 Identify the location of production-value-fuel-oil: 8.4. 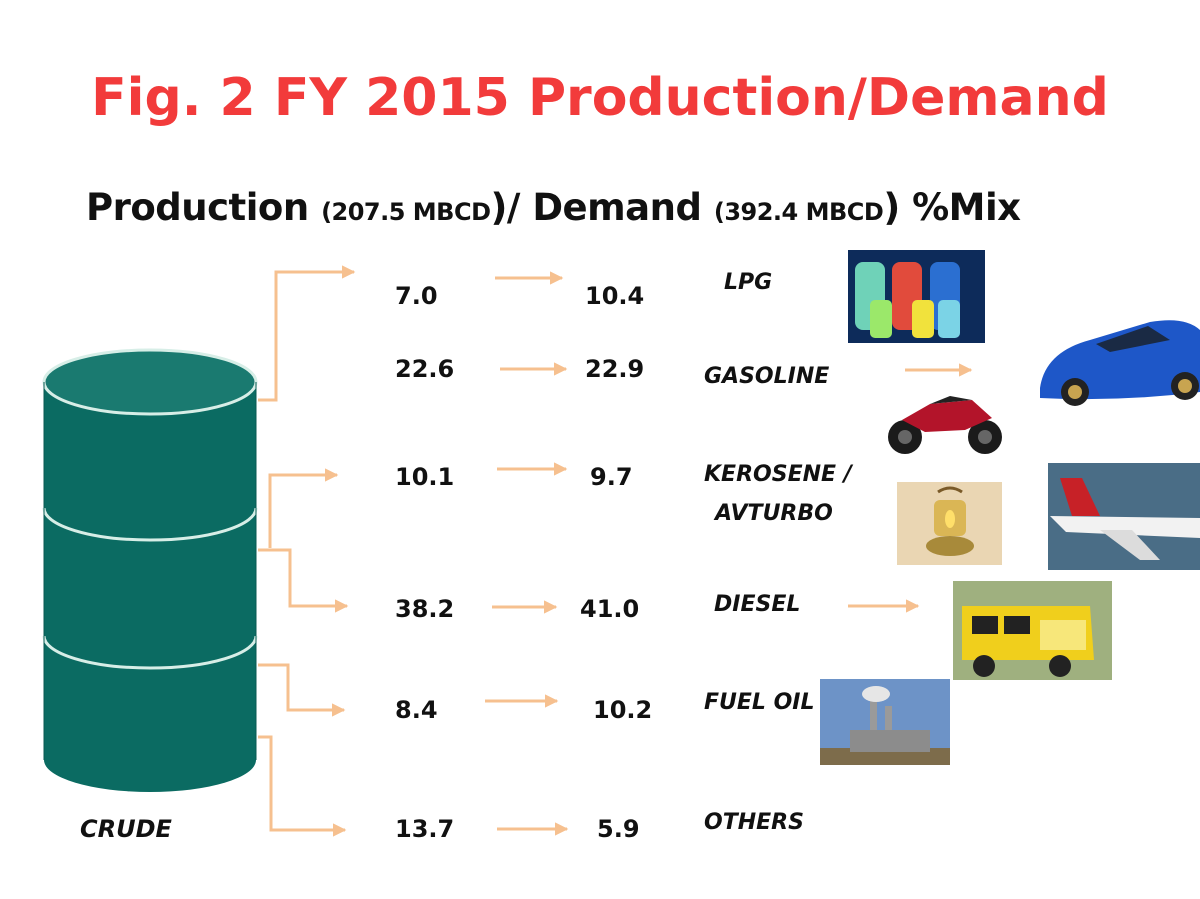
(416, 710).